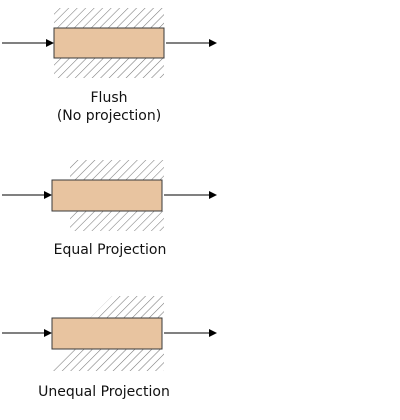 This screenshot has height=420, width=400. Describe the element at coordinates (117, 221) in the screenshot. I see `equal-bottom-hatch` at that location.